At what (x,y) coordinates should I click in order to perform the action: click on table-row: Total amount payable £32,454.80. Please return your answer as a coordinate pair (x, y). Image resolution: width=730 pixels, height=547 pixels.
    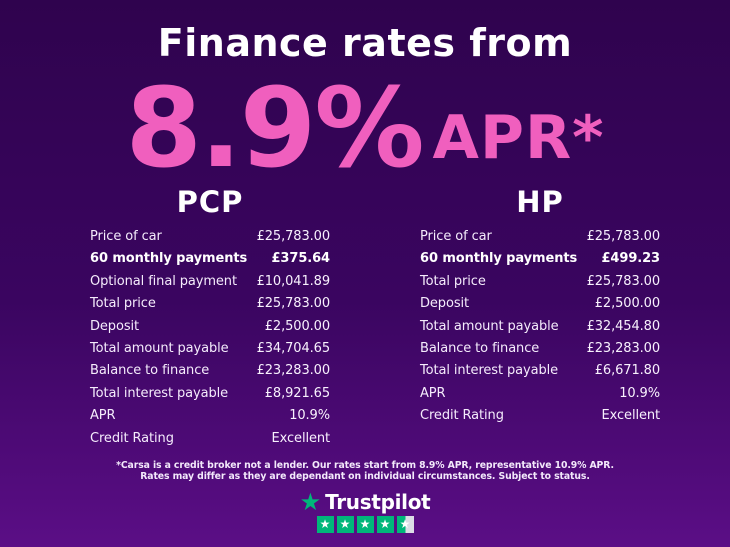
    Looking at the image, I should click on (540, 330).